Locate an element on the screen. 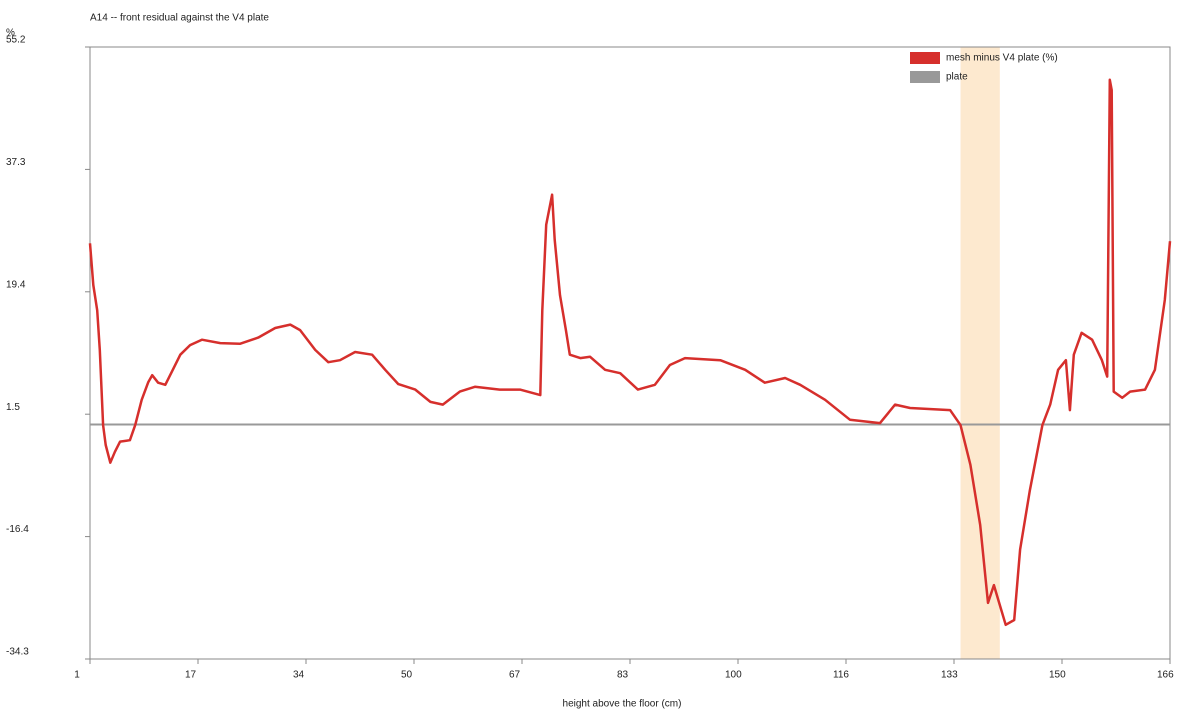  legend-label: plate is located at coordinates (957, 77).